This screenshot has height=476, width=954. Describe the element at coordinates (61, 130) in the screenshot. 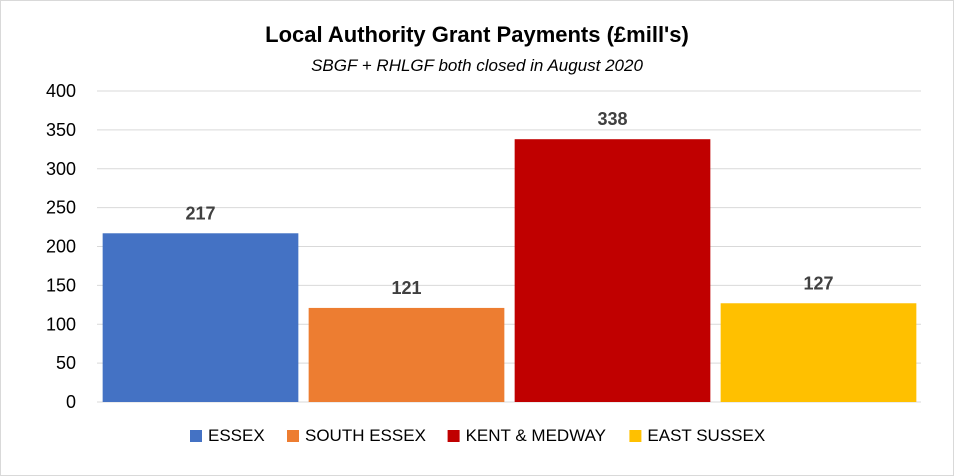

I see `y-tick-label-350: 350` at that location.